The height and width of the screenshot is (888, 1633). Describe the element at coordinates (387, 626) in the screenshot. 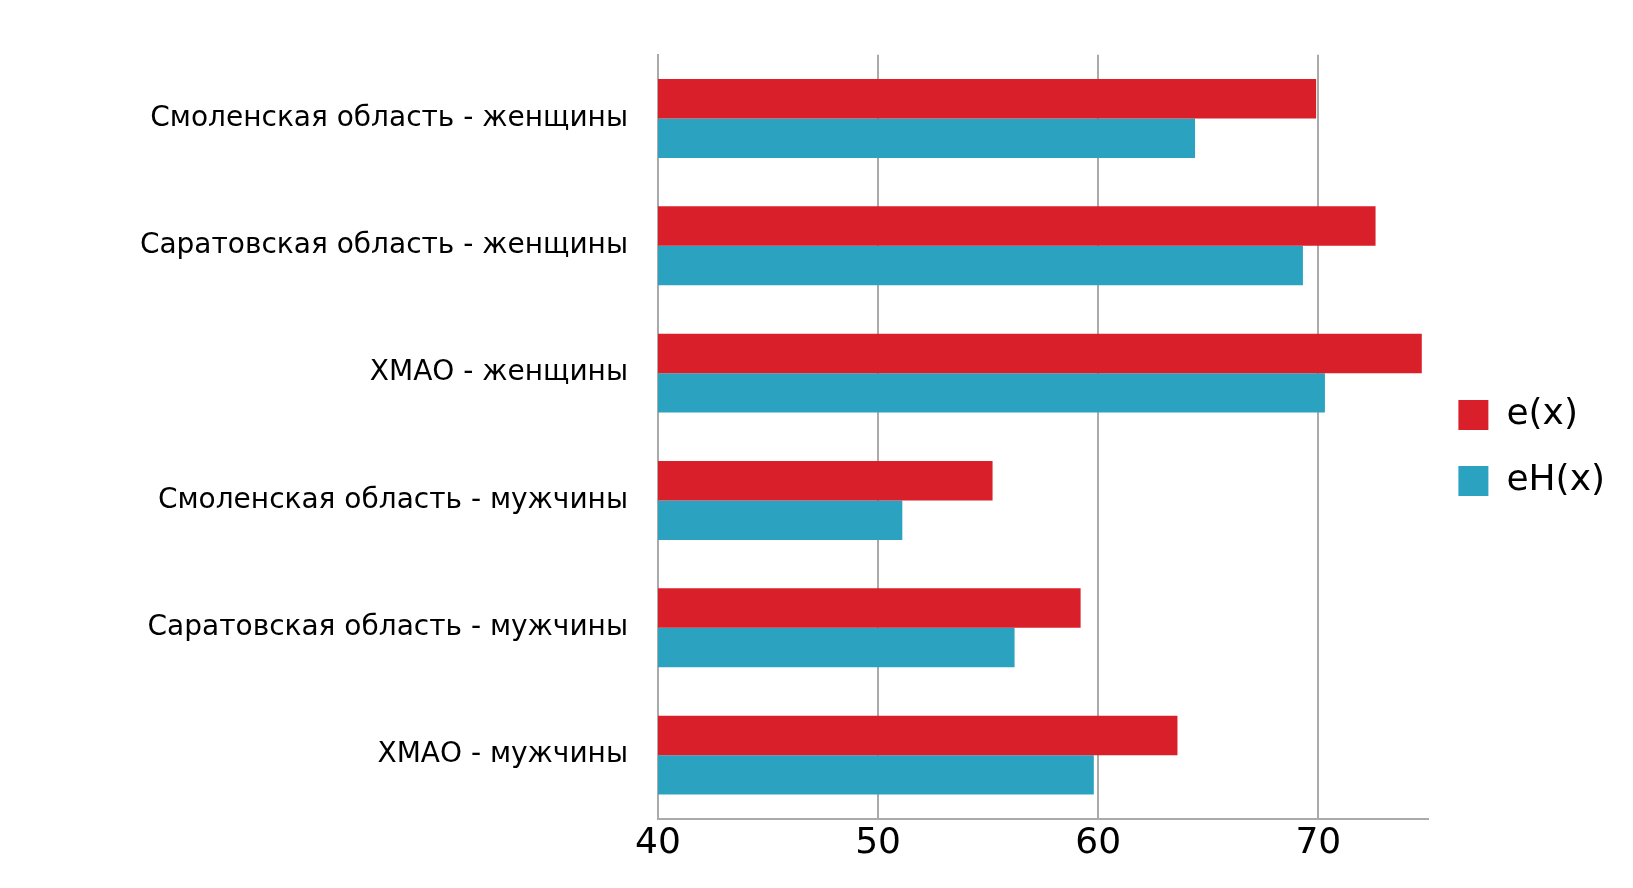

I see `y-tick-label: Саратовская область - мужчины` at that location.